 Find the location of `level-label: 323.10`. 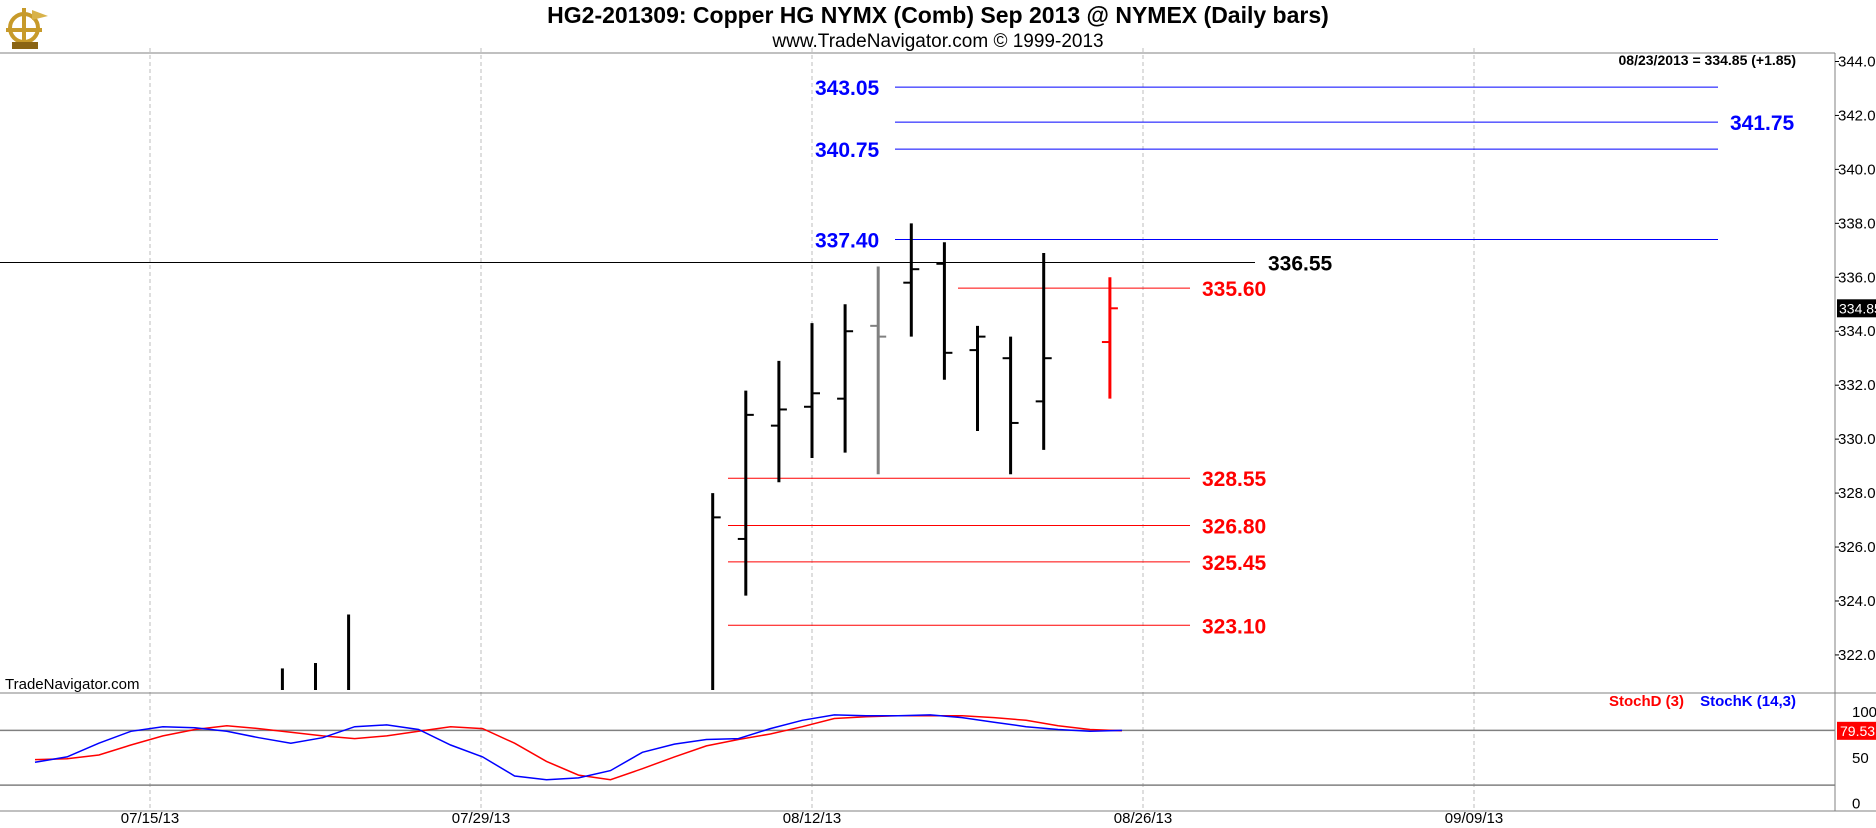

level-label: 323.10 is located at coordinates (1234, 626).